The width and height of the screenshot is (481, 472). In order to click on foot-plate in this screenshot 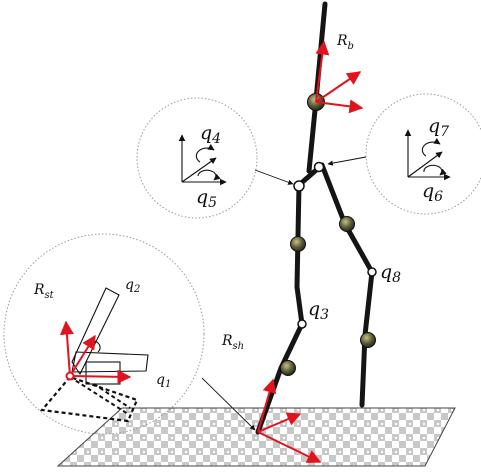, I will do `click(110, 362)`.